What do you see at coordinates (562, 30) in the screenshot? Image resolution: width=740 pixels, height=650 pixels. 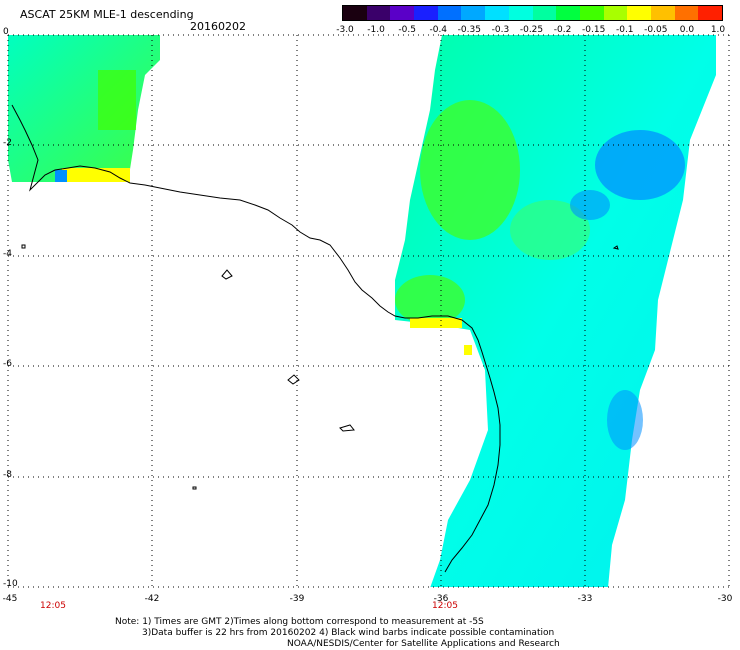 I see `color-scale-label: -0.2` at bounding box center [562, 30].